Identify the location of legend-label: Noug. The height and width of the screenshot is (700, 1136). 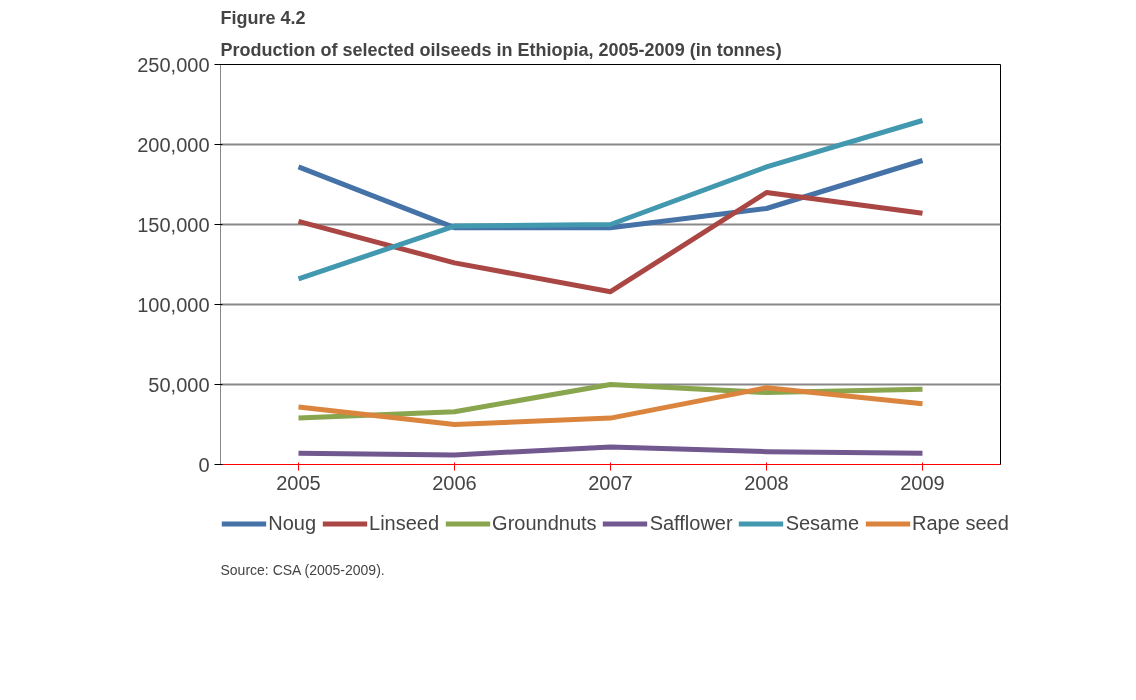
(292, 523).